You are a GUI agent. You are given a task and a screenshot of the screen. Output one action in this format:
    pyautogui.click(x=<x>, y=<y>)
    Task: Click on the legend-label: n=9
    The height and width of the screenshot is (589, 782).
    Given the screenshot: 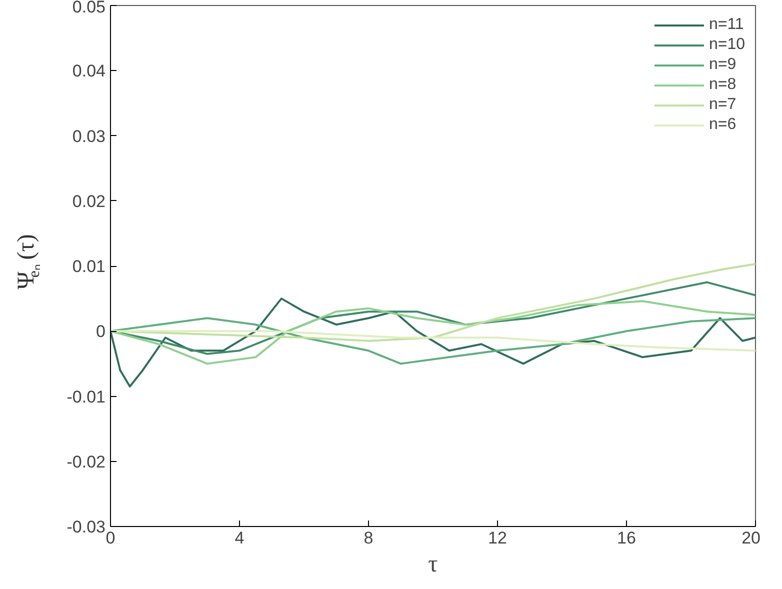 What is the action you would take?
    pyautogui.click(x=722, y=65)
    